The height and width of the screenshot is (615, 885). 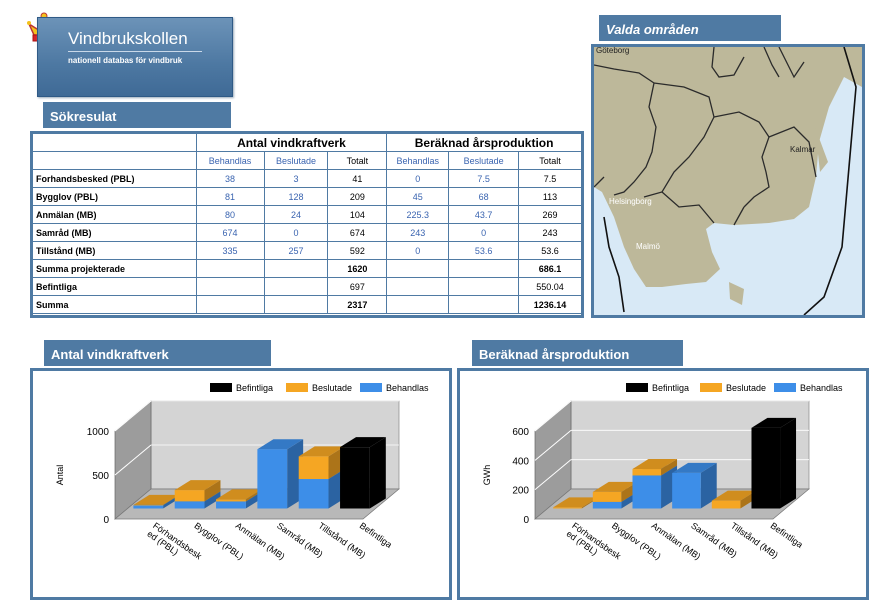 I want to click on map-canvas: Göteborg Kalmar Helsingborg Malmö, so click(x=728, y=181).